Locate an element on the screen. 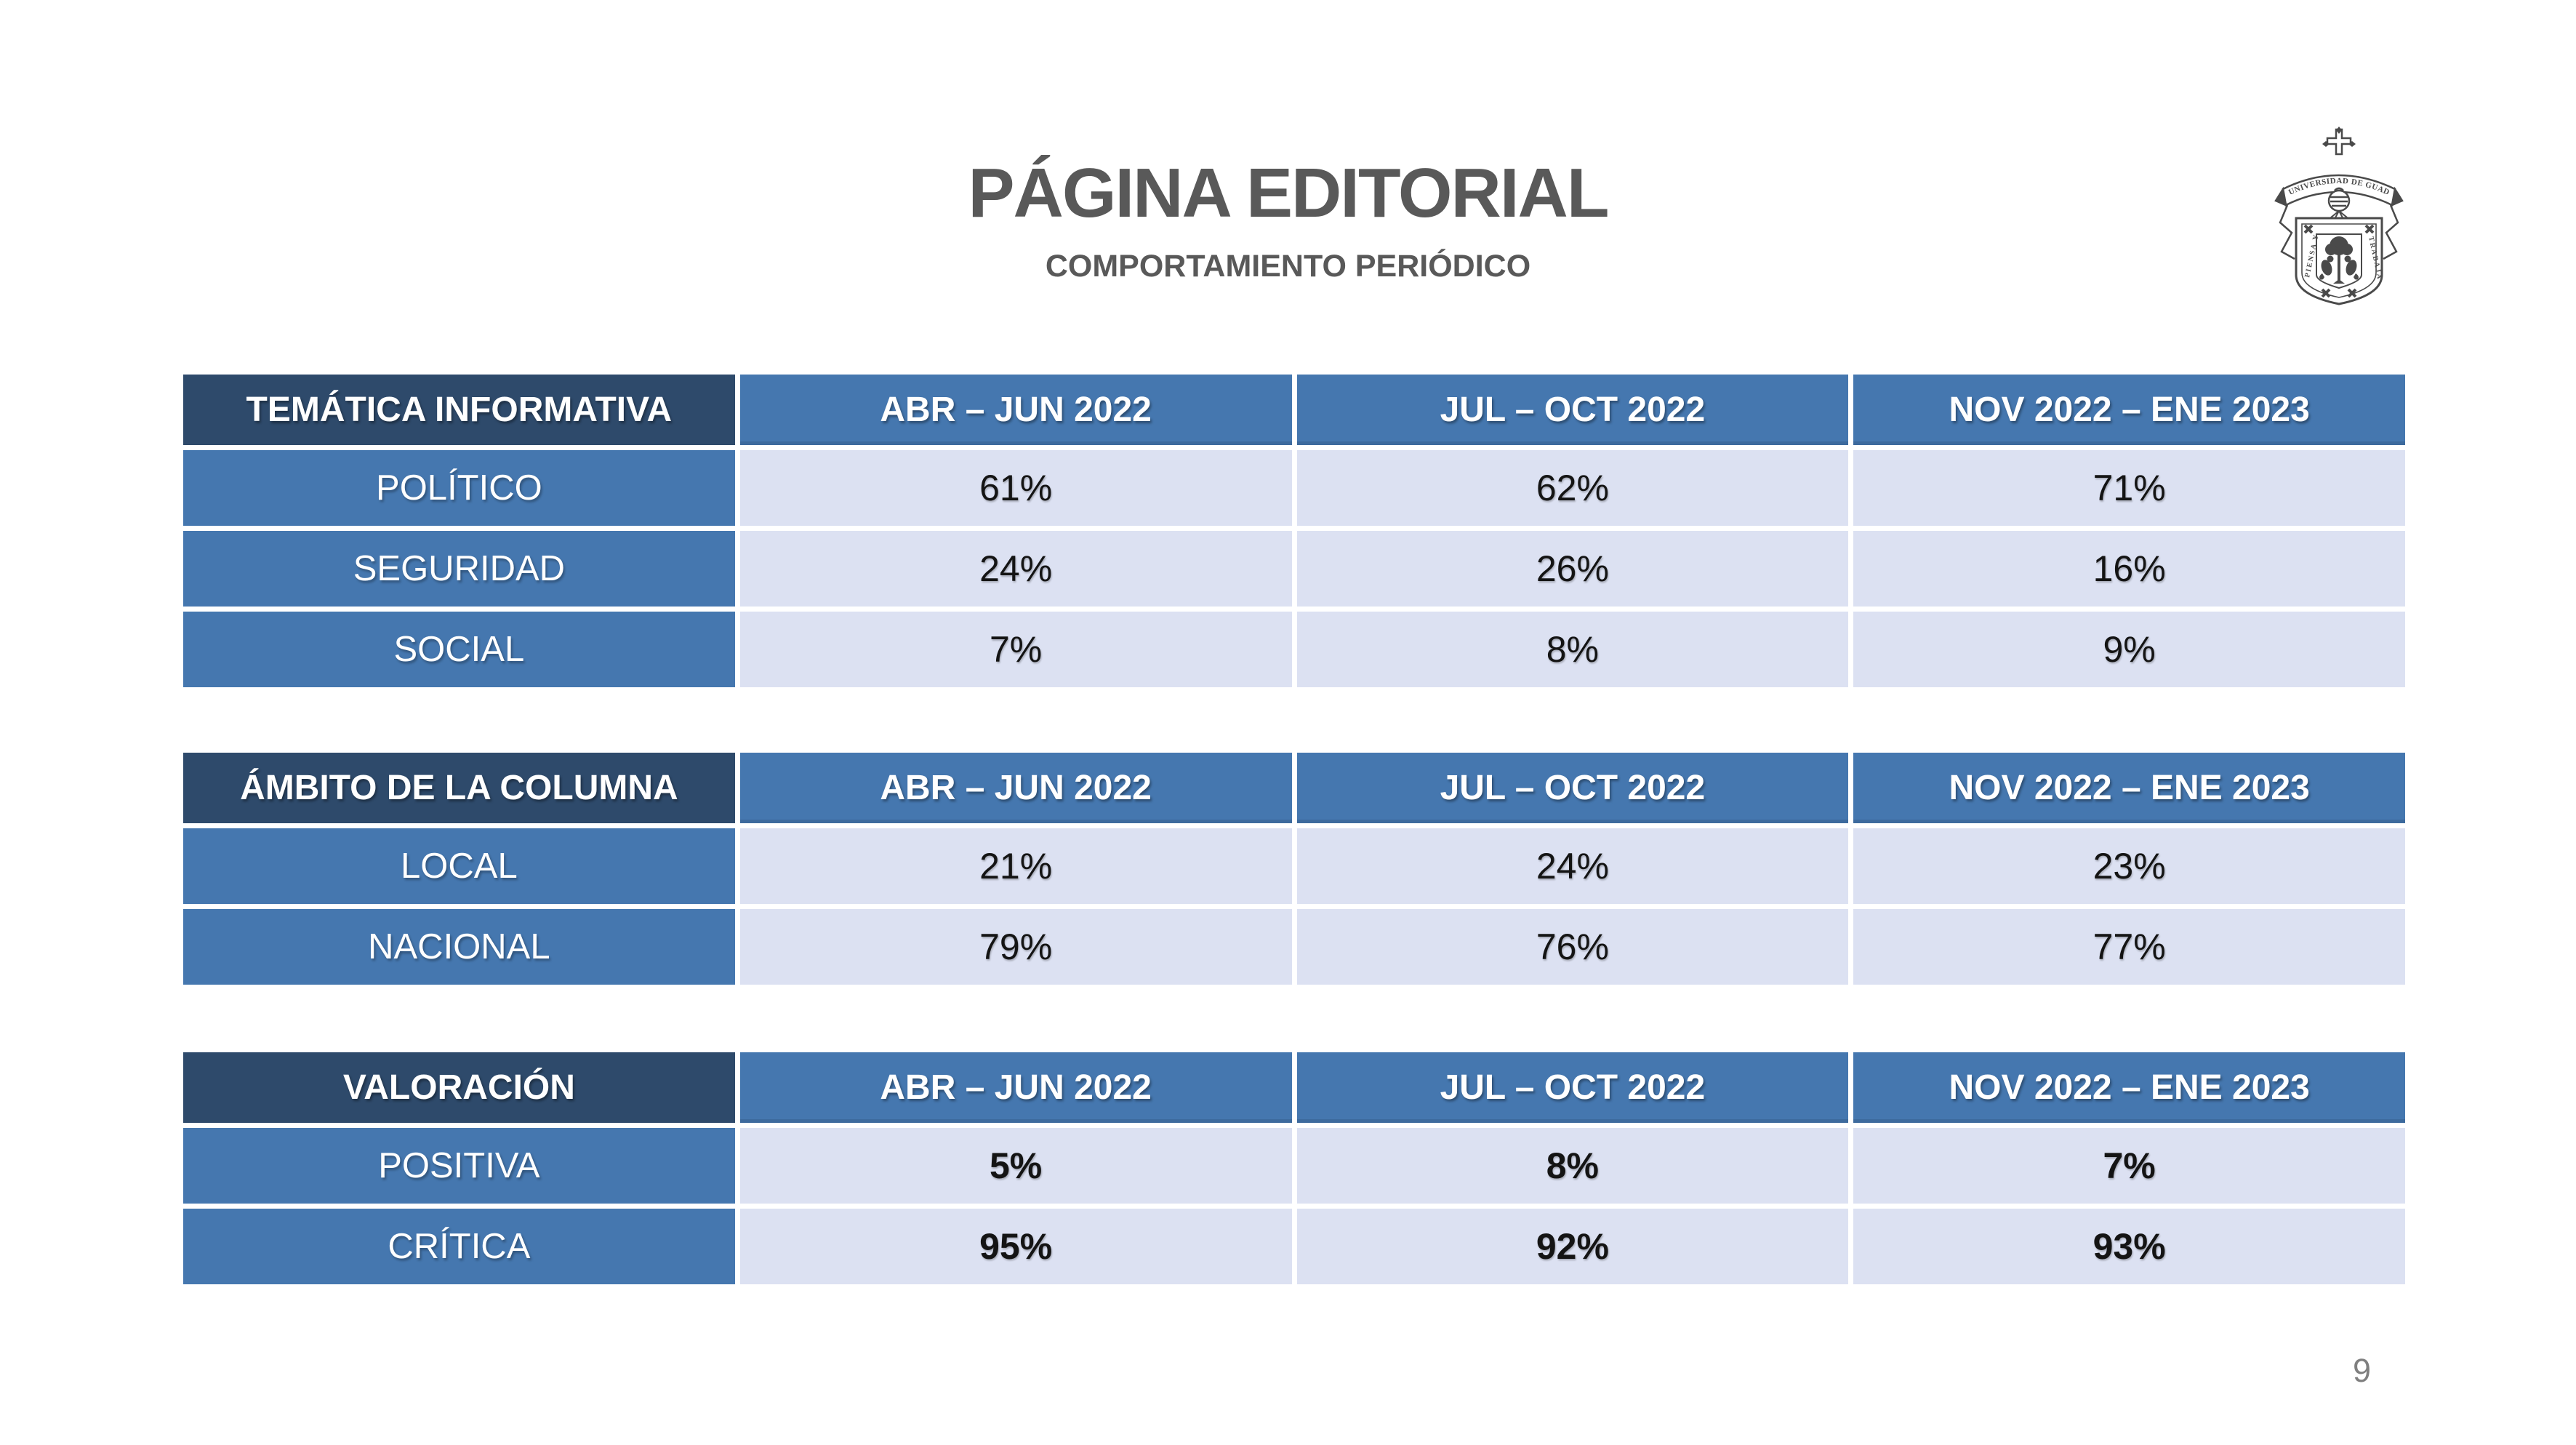  crest-ribbon-left is located at coordinates (2287, 232).